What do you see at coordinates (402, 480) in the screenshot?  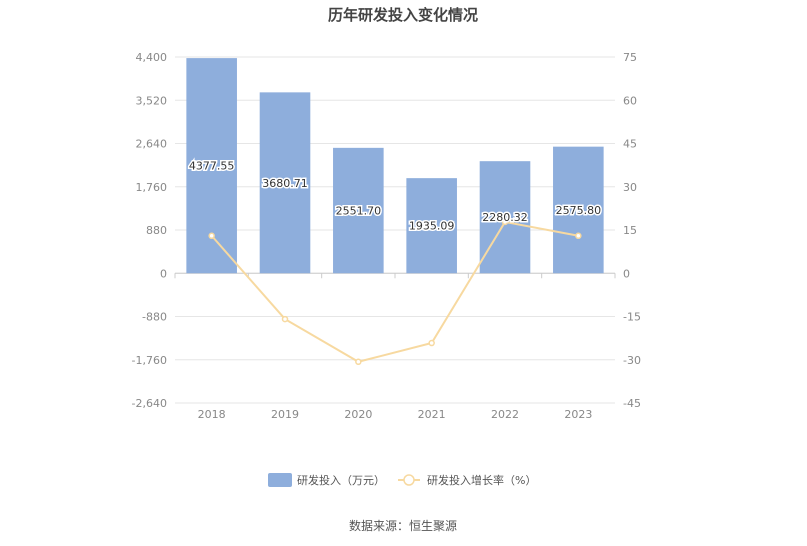 I see `legend: 研发投入（万元） 研发投入增长率（%）` at bounding box center [402, 480].